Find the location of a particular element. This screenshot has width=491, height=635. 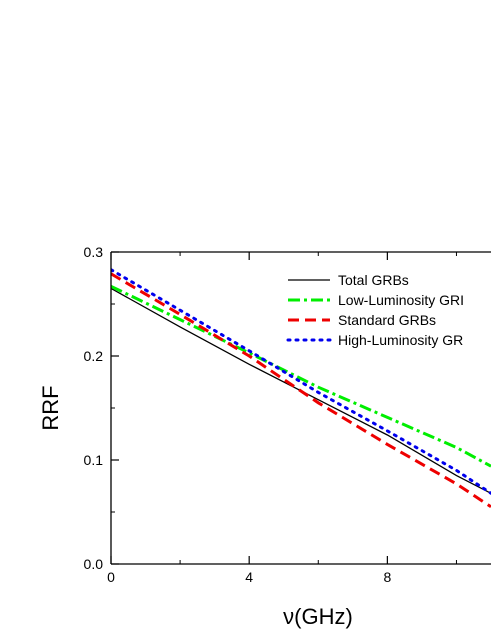

legend-label: Low-Luminosity GRI is located at coordinates (401, 300).